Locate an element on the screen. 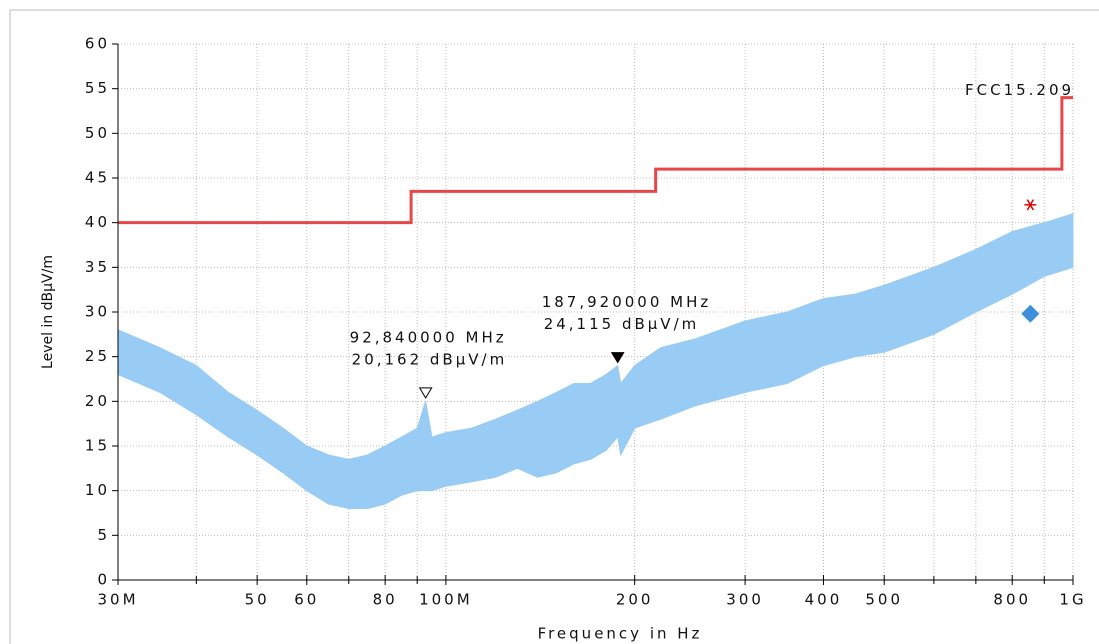  y-tick-label: 30 is located at coordinates (97, 312).